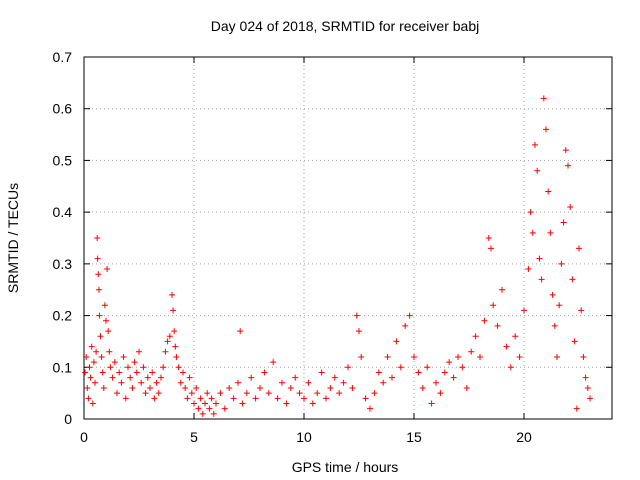 This screenshot has width=640, height=480. What do you see at coordinates (524, 437) in the screenshot?
I see `x-tick-label: 20` at bounding box center [524, 437].